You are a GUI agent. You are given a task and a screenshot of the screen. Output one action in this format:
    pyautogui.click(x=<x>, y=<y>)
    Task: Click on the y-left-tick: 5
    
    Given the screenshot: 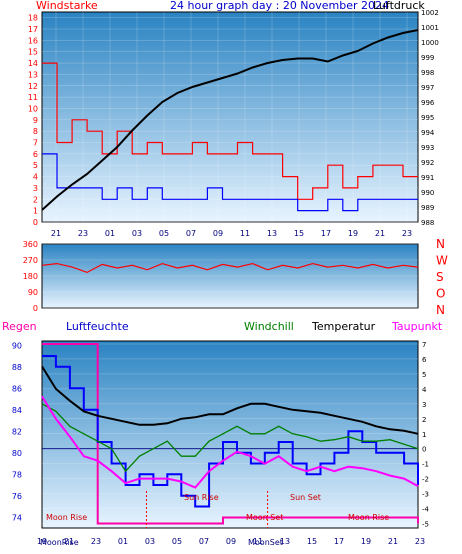 What is the action you would take?
    pyautogui.click(x=35, y=165)
    